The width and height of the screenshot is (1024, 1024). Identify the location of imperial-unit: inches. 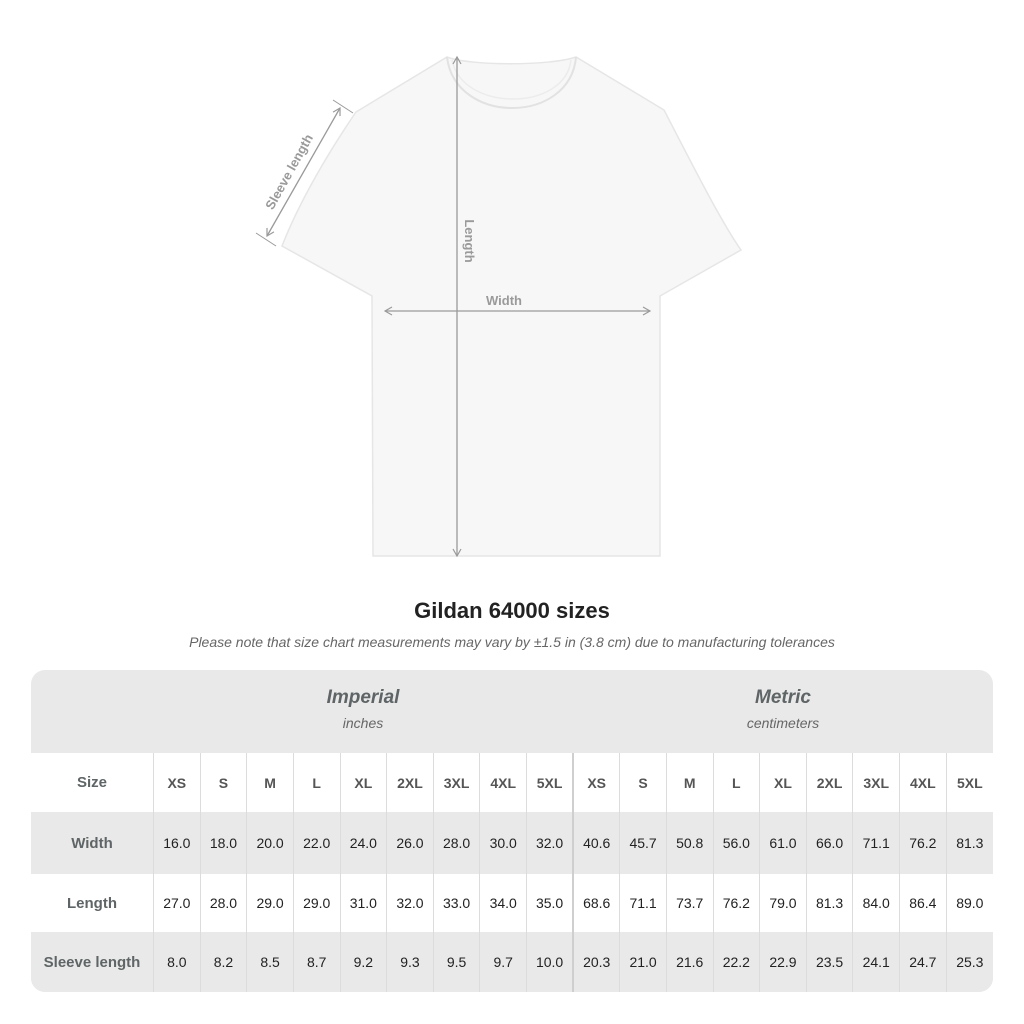
(363, 723).